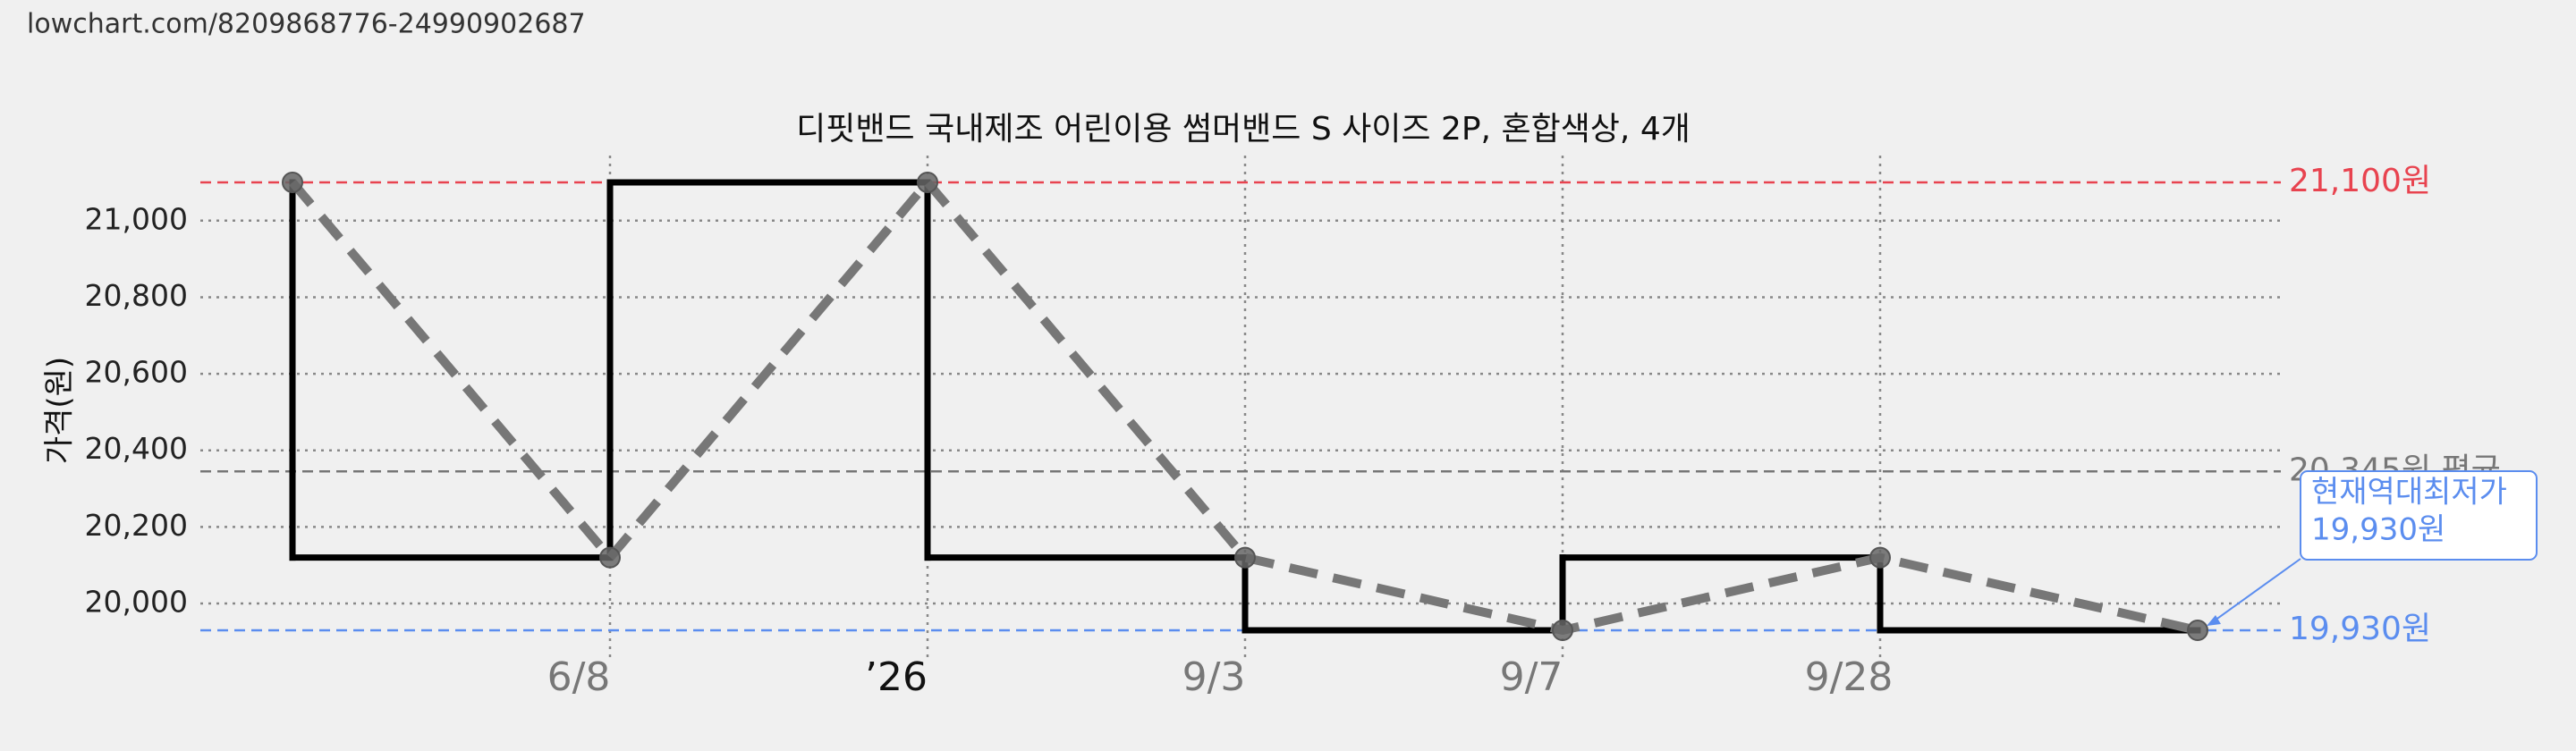  Describe the element at coordinates (60, 410) in the screenshot. I see `y-axis-label: 가격(원)` at that location.